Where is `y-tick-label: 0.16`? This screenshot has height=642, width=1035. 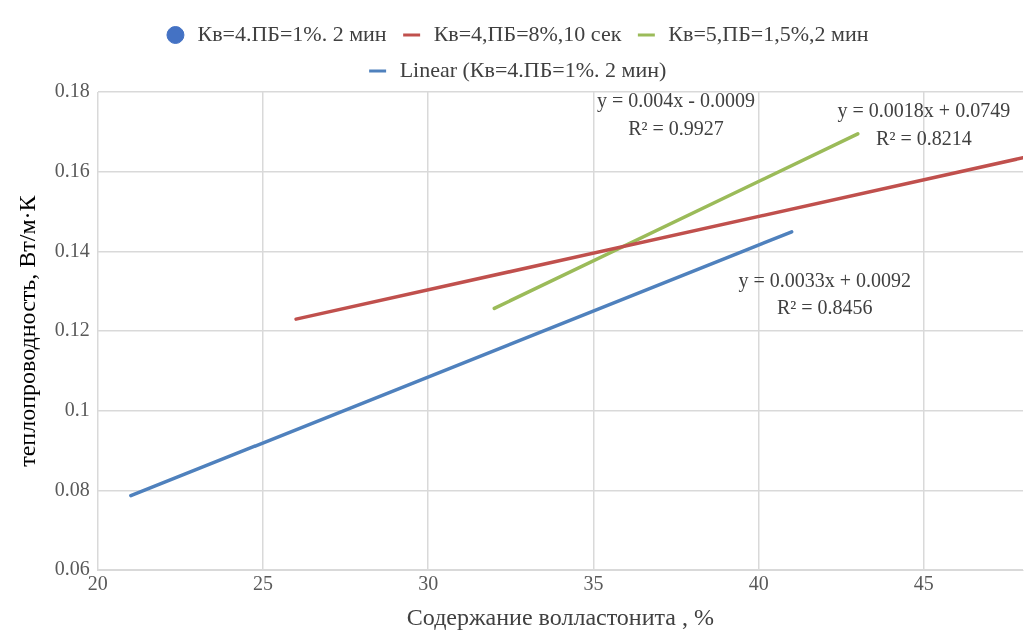 y-tick-label: 0.16 is located at coordinates (72, 169).